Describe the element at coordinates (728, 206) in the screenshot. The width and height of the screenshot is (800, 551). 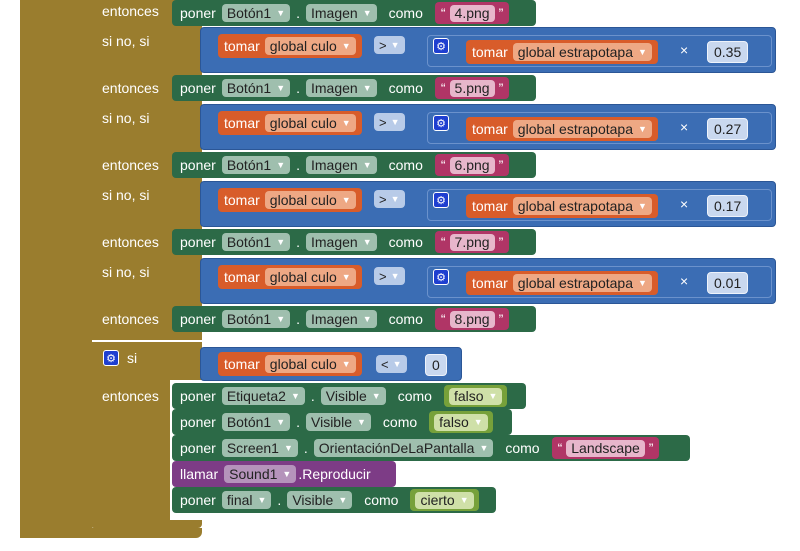
I see `number-field: 0.17` at that location.